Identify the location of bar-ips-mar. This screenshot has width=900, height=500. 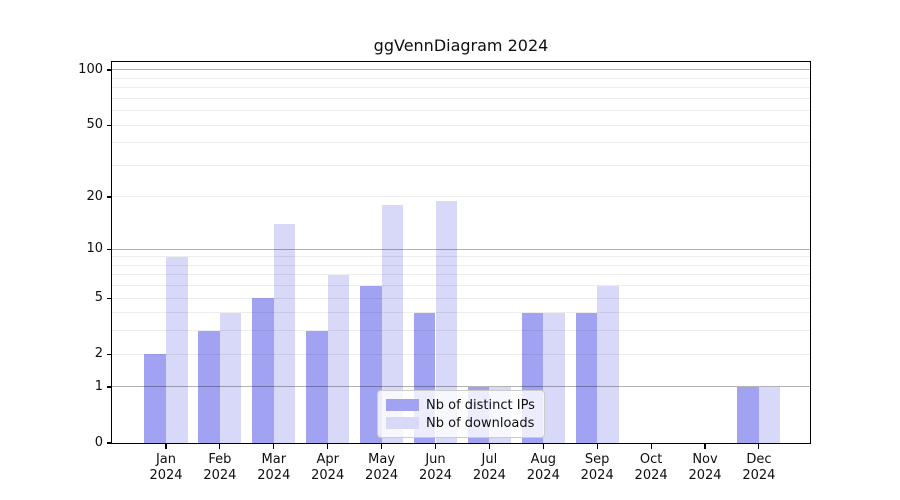
(263, 370).